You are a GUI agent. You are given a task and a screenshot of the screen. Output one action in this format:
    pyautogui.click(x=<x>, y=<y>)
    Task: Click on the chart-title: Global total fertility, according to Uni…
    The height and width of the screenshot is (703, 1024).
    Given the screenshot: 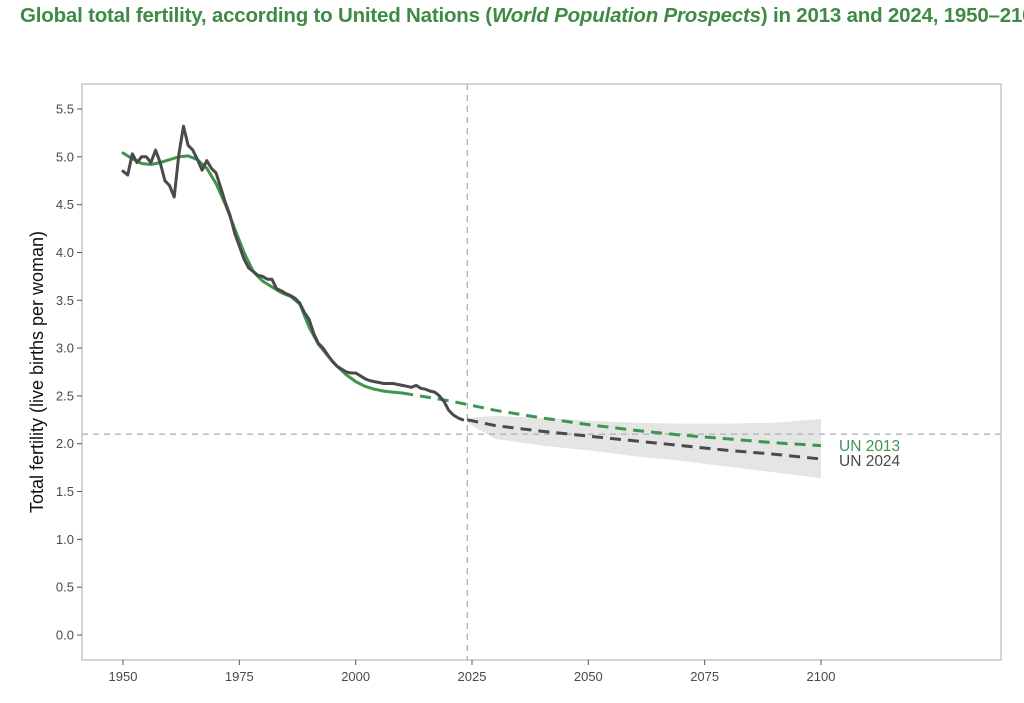 What is the action you would take?
    pyautogui.click(x=522, y=16)
    